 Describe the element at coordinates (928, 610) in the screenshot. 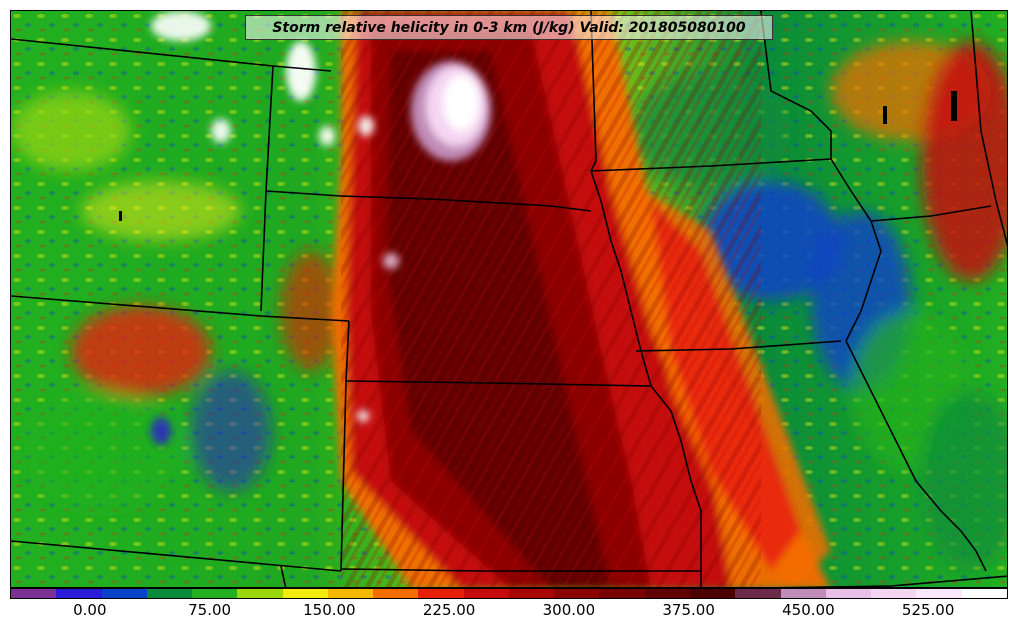

I see `colorbar-tick-label: 525.00` at that location.